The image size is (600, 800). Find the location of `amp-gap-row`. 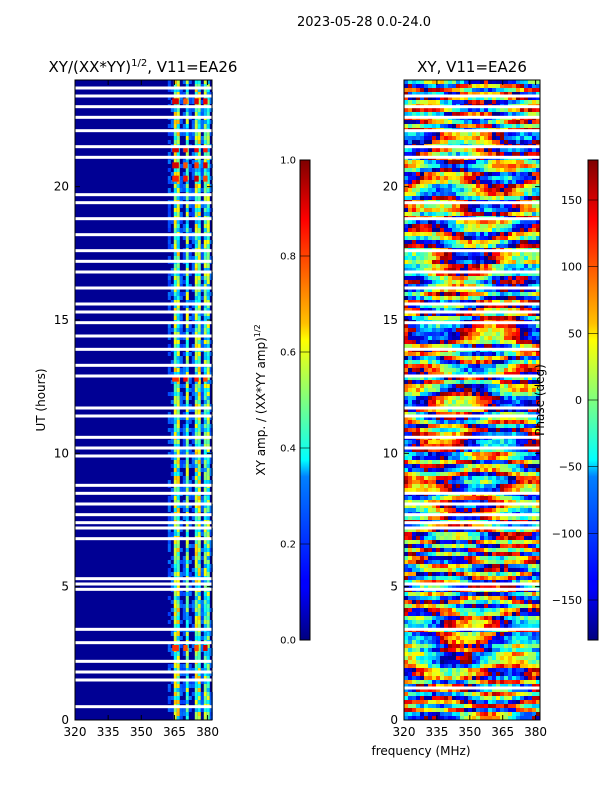

amp-gap-row is located at coordinates (143, 515).